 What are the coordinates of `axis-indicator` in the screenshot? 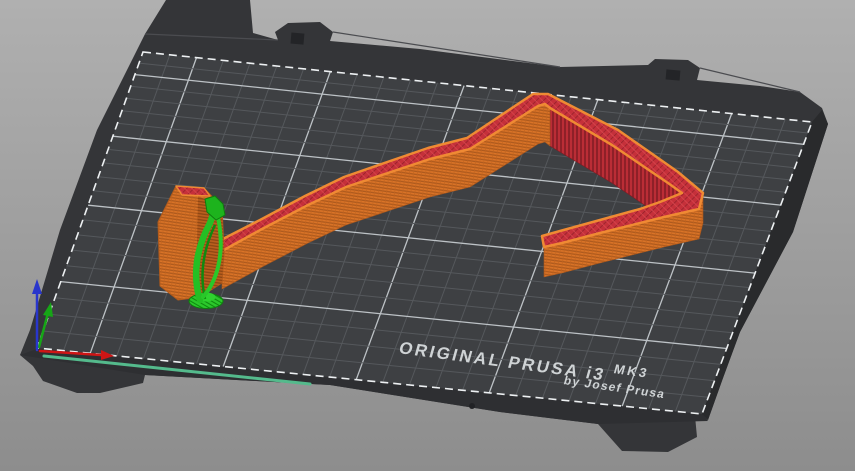 It's located at (73, 319).